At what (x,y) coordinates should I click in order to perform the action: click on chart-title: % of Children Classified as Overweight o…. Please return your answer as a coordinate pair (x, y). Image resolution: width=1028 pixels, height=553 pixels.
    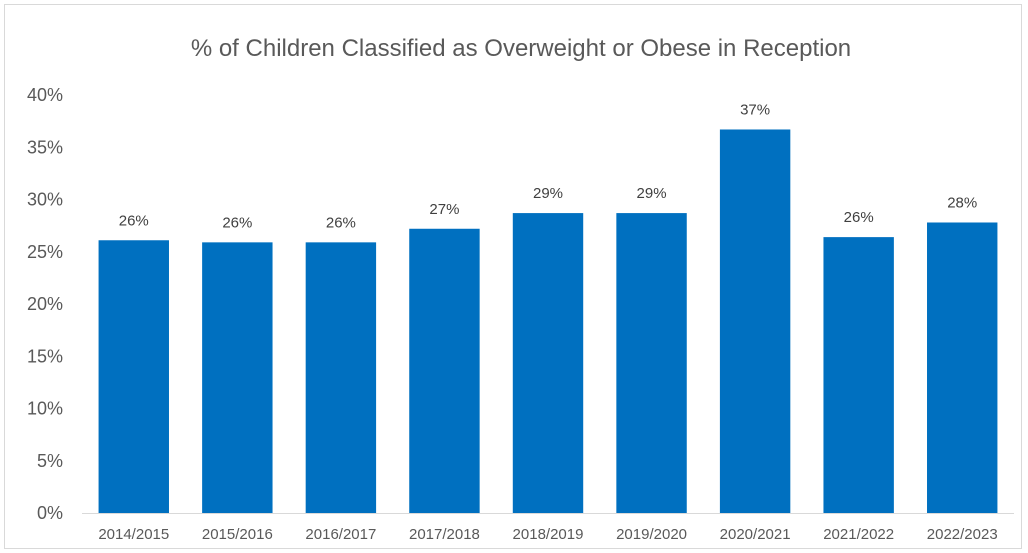
    Looking at the image, I should click on (521, 48).